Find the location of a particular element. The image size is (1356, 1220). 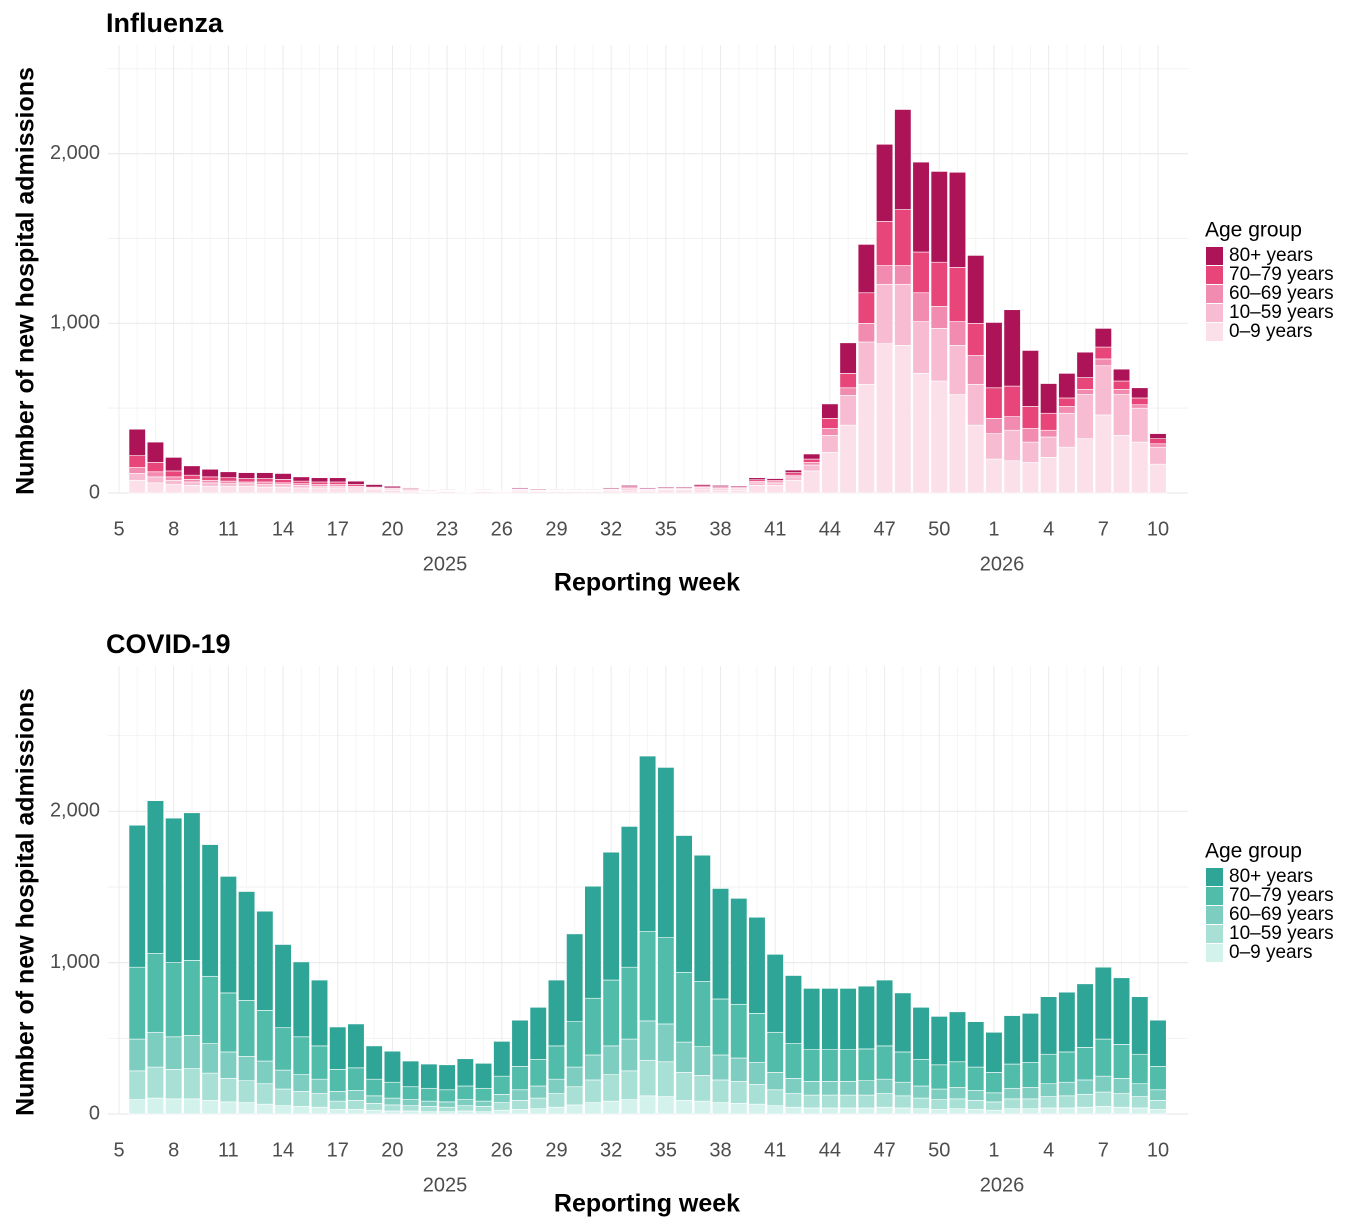

year-label: 2026 is located at coordinates (1002, 564).